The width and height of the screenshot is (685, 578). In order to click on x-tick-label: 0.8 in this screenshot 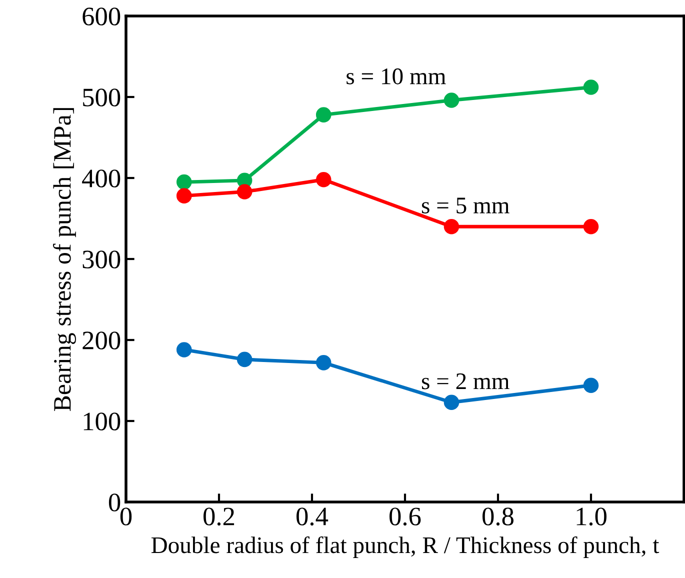, I will do `click(498, 517)`.